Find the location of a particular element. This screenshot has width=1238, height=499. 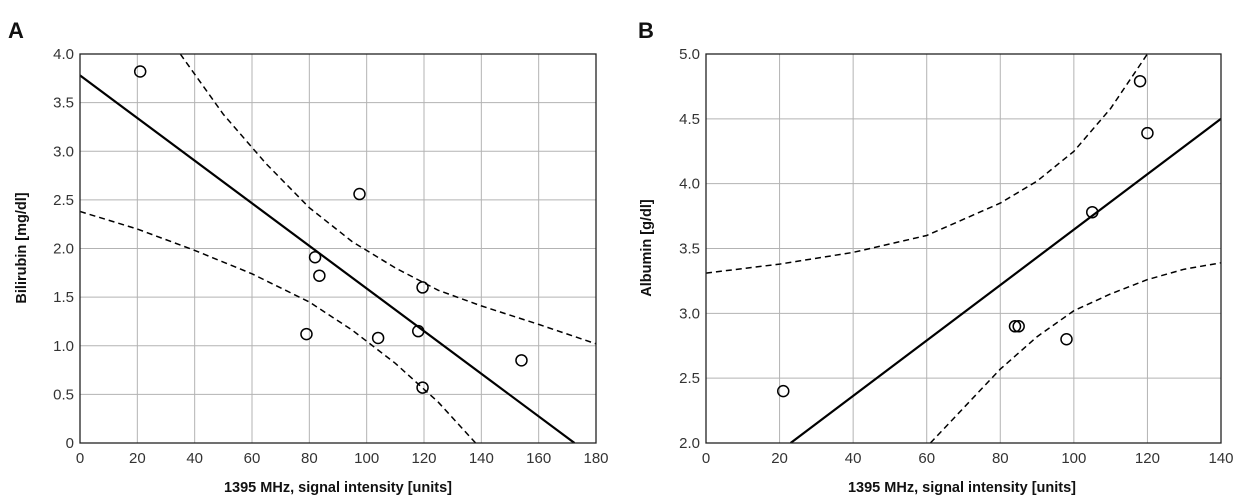

y-tick-label: 4.5 is located at coordinates (689, 119).